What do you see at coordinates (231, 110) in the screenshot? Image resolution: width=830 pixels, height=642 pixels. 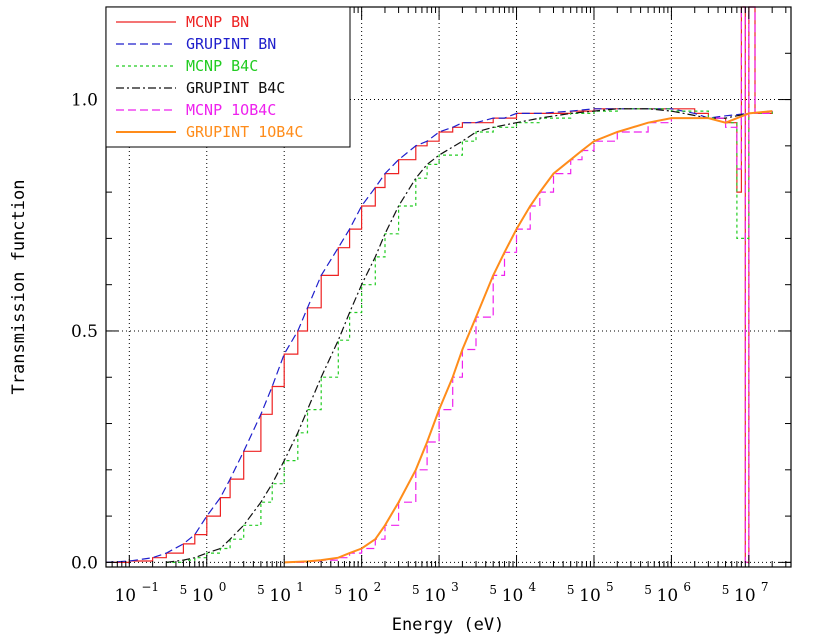 I see `legend-label: MCNP 1OB4C` at bounding box center [231, 110].